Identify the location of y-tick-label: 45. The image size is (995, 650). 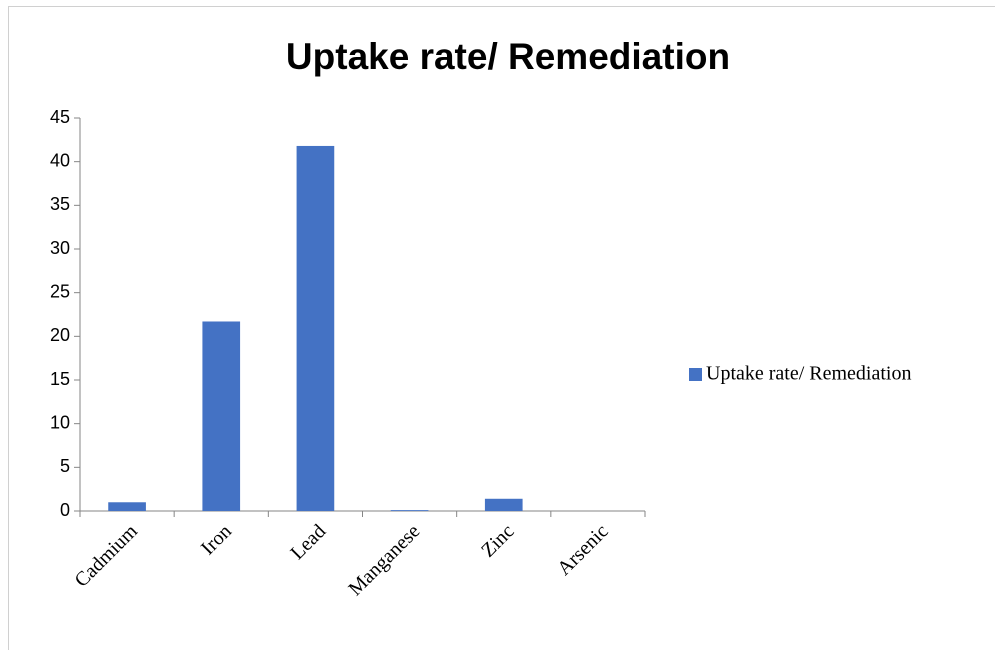
(60, 117).